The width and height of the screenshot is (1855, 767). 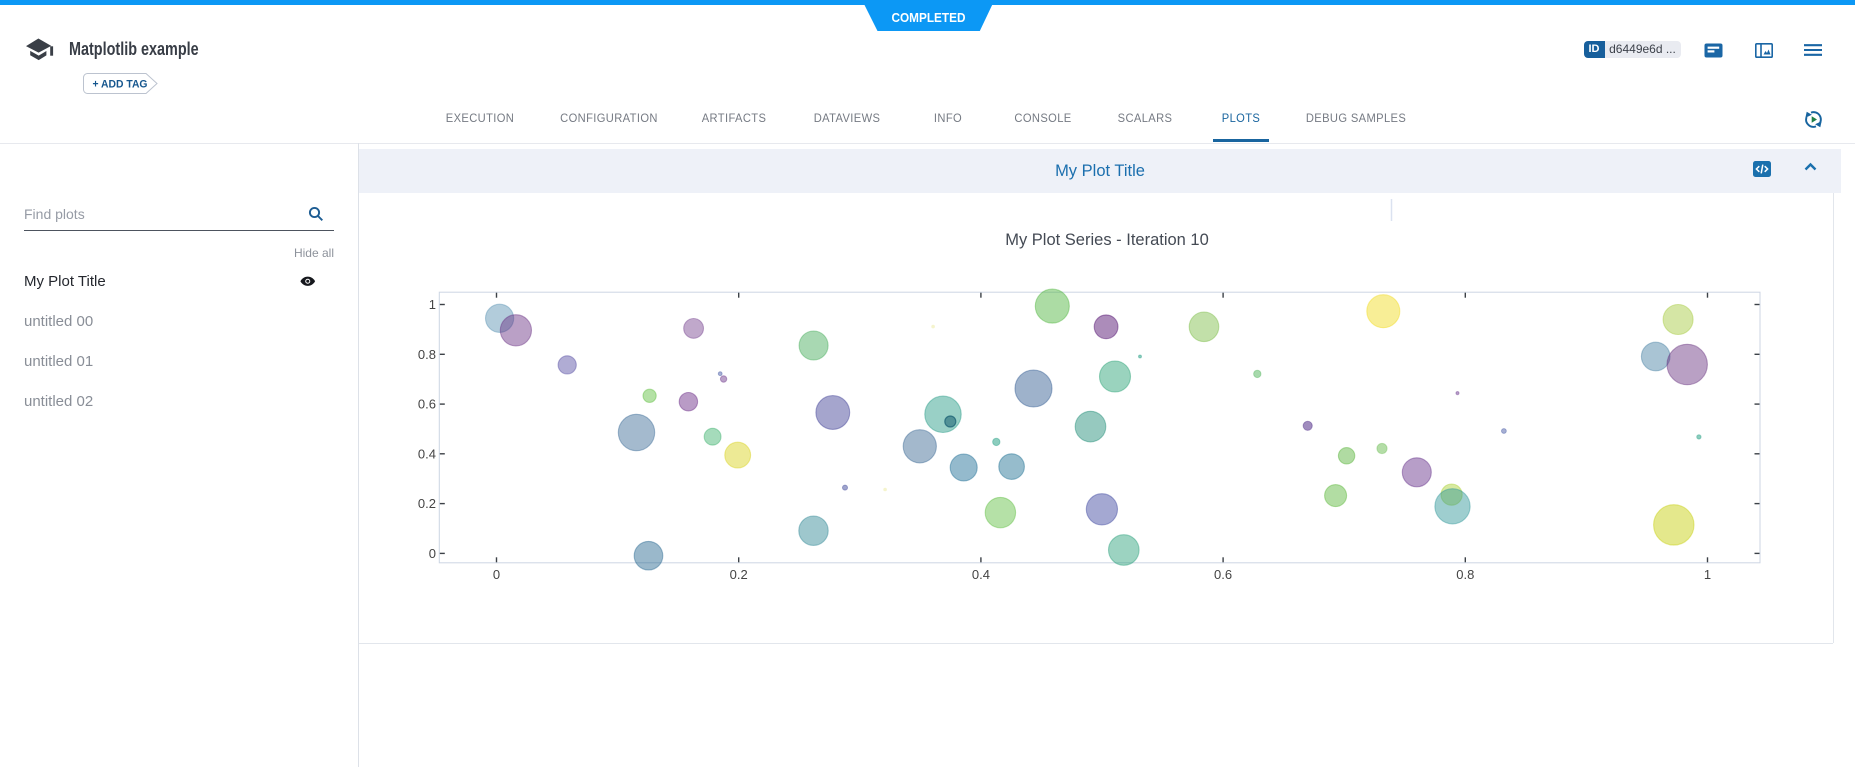 I want to click on svg-text: COMPLETED, so click(x=929, y=17).